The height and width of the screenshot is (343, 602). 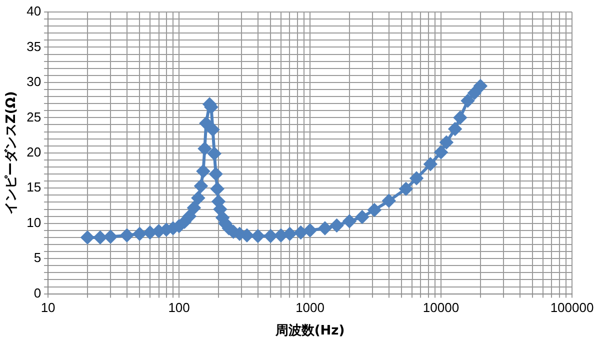 I want to click on y-tick-label: 20, so click(x=34, y=152).